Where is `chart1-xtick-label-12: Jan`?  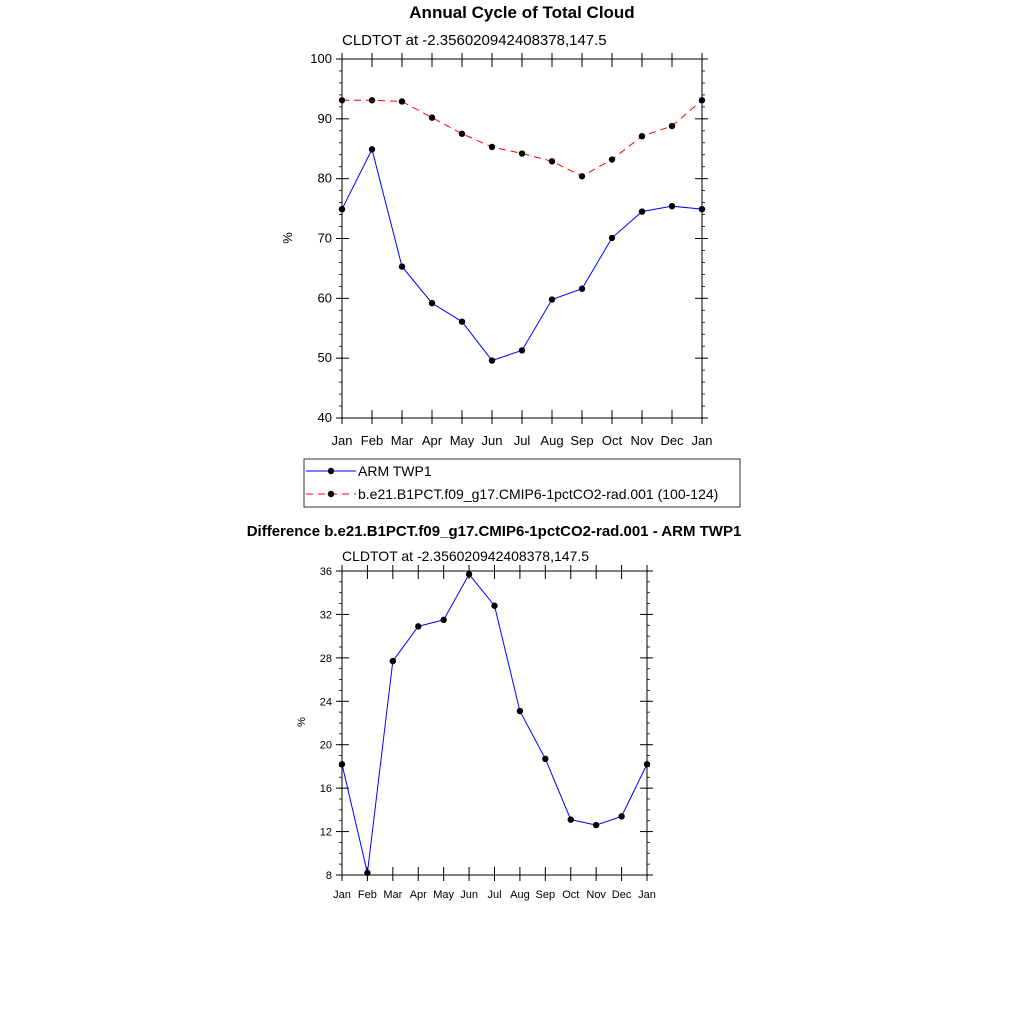
chart1-xtick-label-12: Jan is located at coordinates (702, 440).